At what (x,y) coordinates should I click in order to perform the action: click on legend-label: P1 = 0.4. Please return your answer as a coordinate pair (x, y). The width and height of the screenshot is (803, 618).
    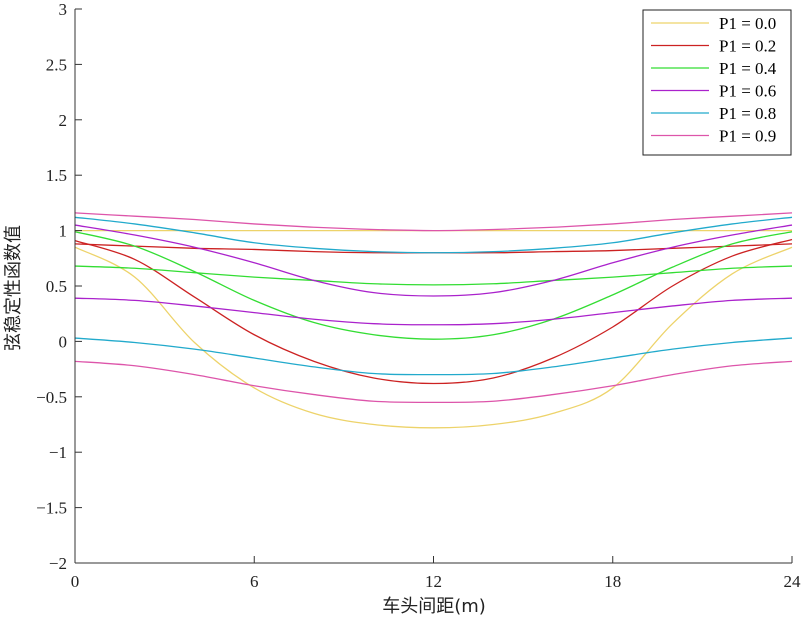
    Looking at the image, I should click on (748, 68).